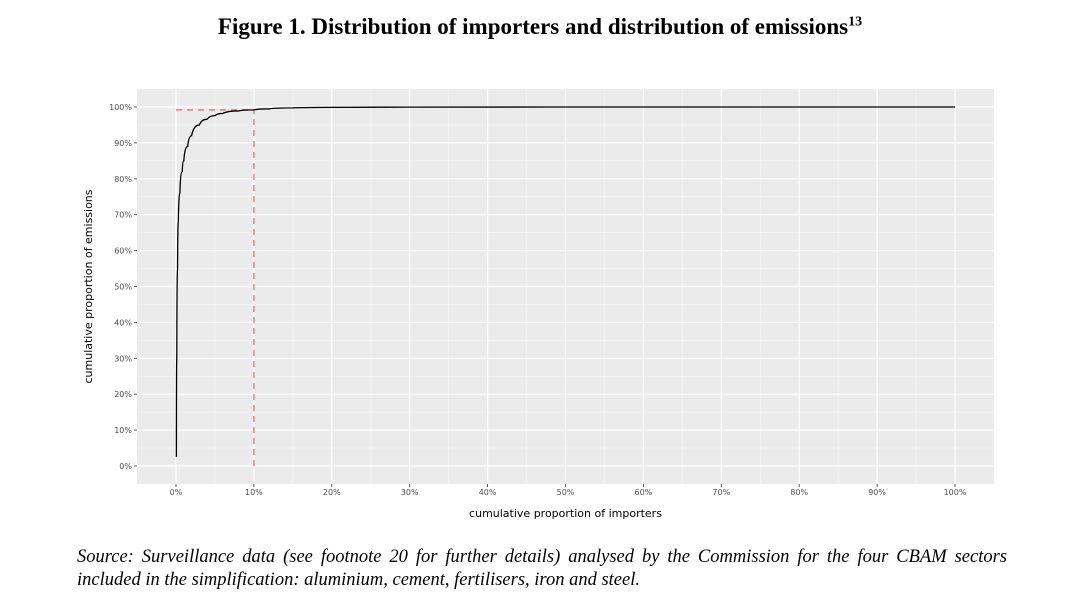  What do you see at coordinates (721, 492) in the screenshot?
I see `x-tick-label: 70%` at bounding box center [721, 492].